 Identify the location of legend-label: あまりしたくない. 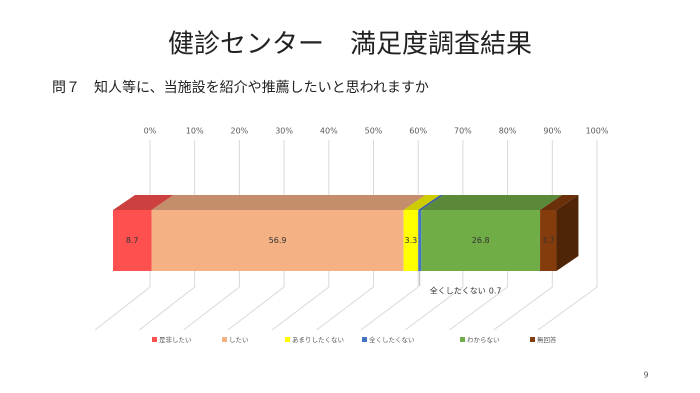
(318, 340).